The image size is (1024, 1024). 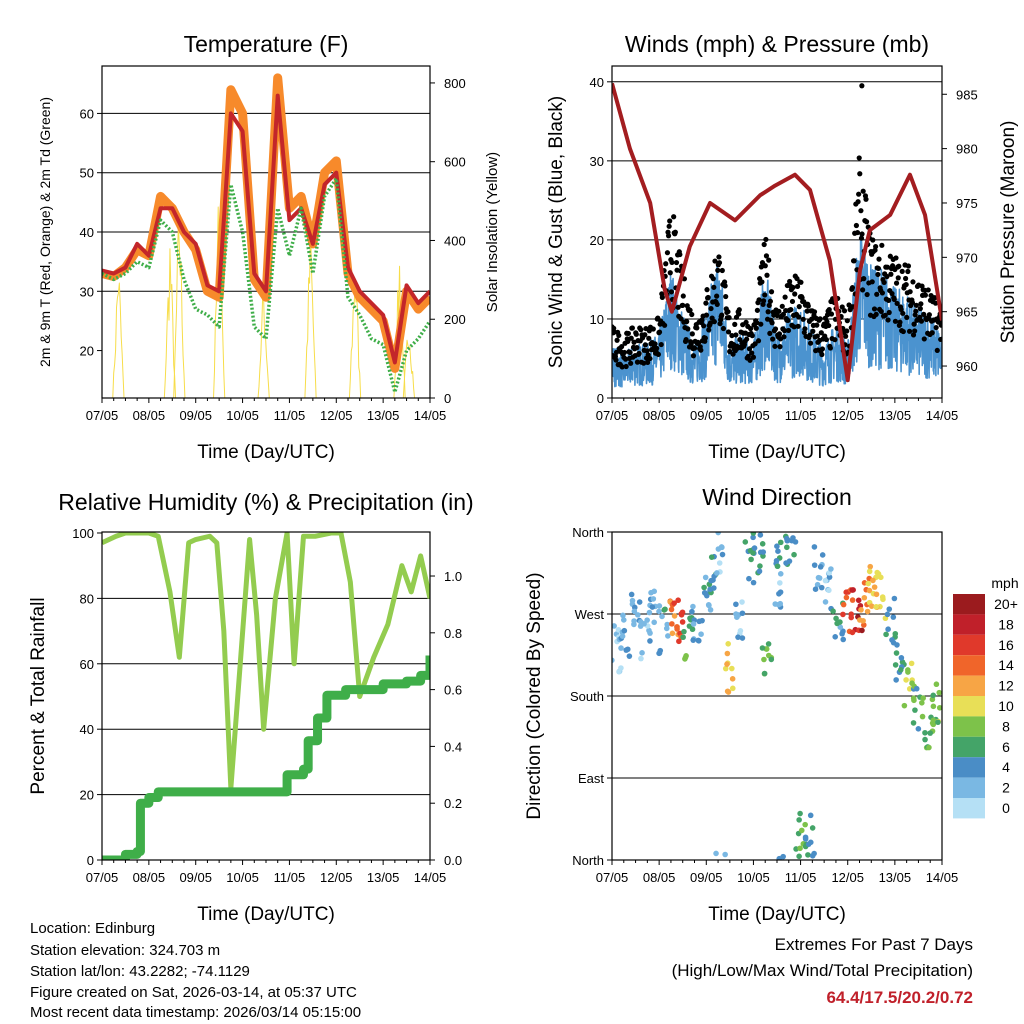 What do you see at coordinates (967, 203) in the screenshot?
I see `y-right-tick-label: 975` at bounding box center [967, 203].